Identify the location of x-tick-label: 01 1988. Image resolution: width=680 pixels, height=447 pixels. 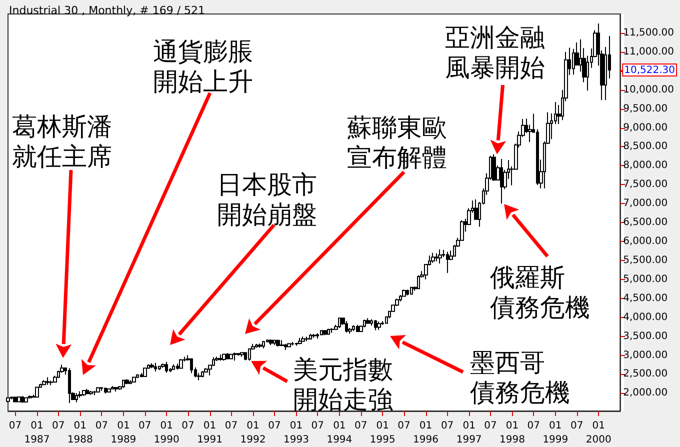
(80, 433).